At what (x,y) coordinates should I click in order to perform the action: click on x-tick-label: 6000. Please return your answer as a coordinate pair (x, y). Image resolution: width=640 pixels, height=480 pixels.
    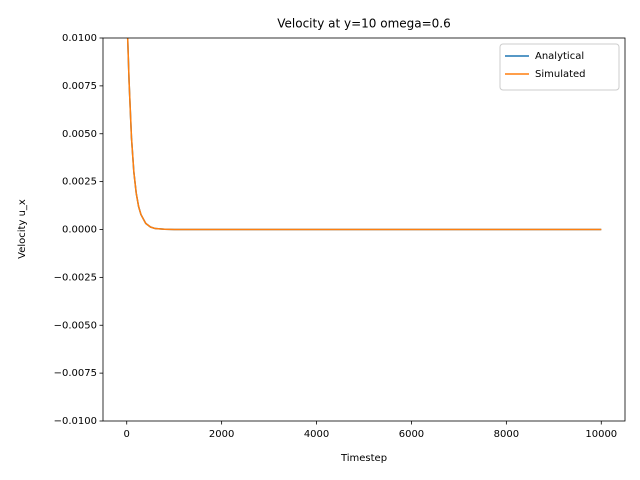
    Looking at the image, I should click on (411, 434).